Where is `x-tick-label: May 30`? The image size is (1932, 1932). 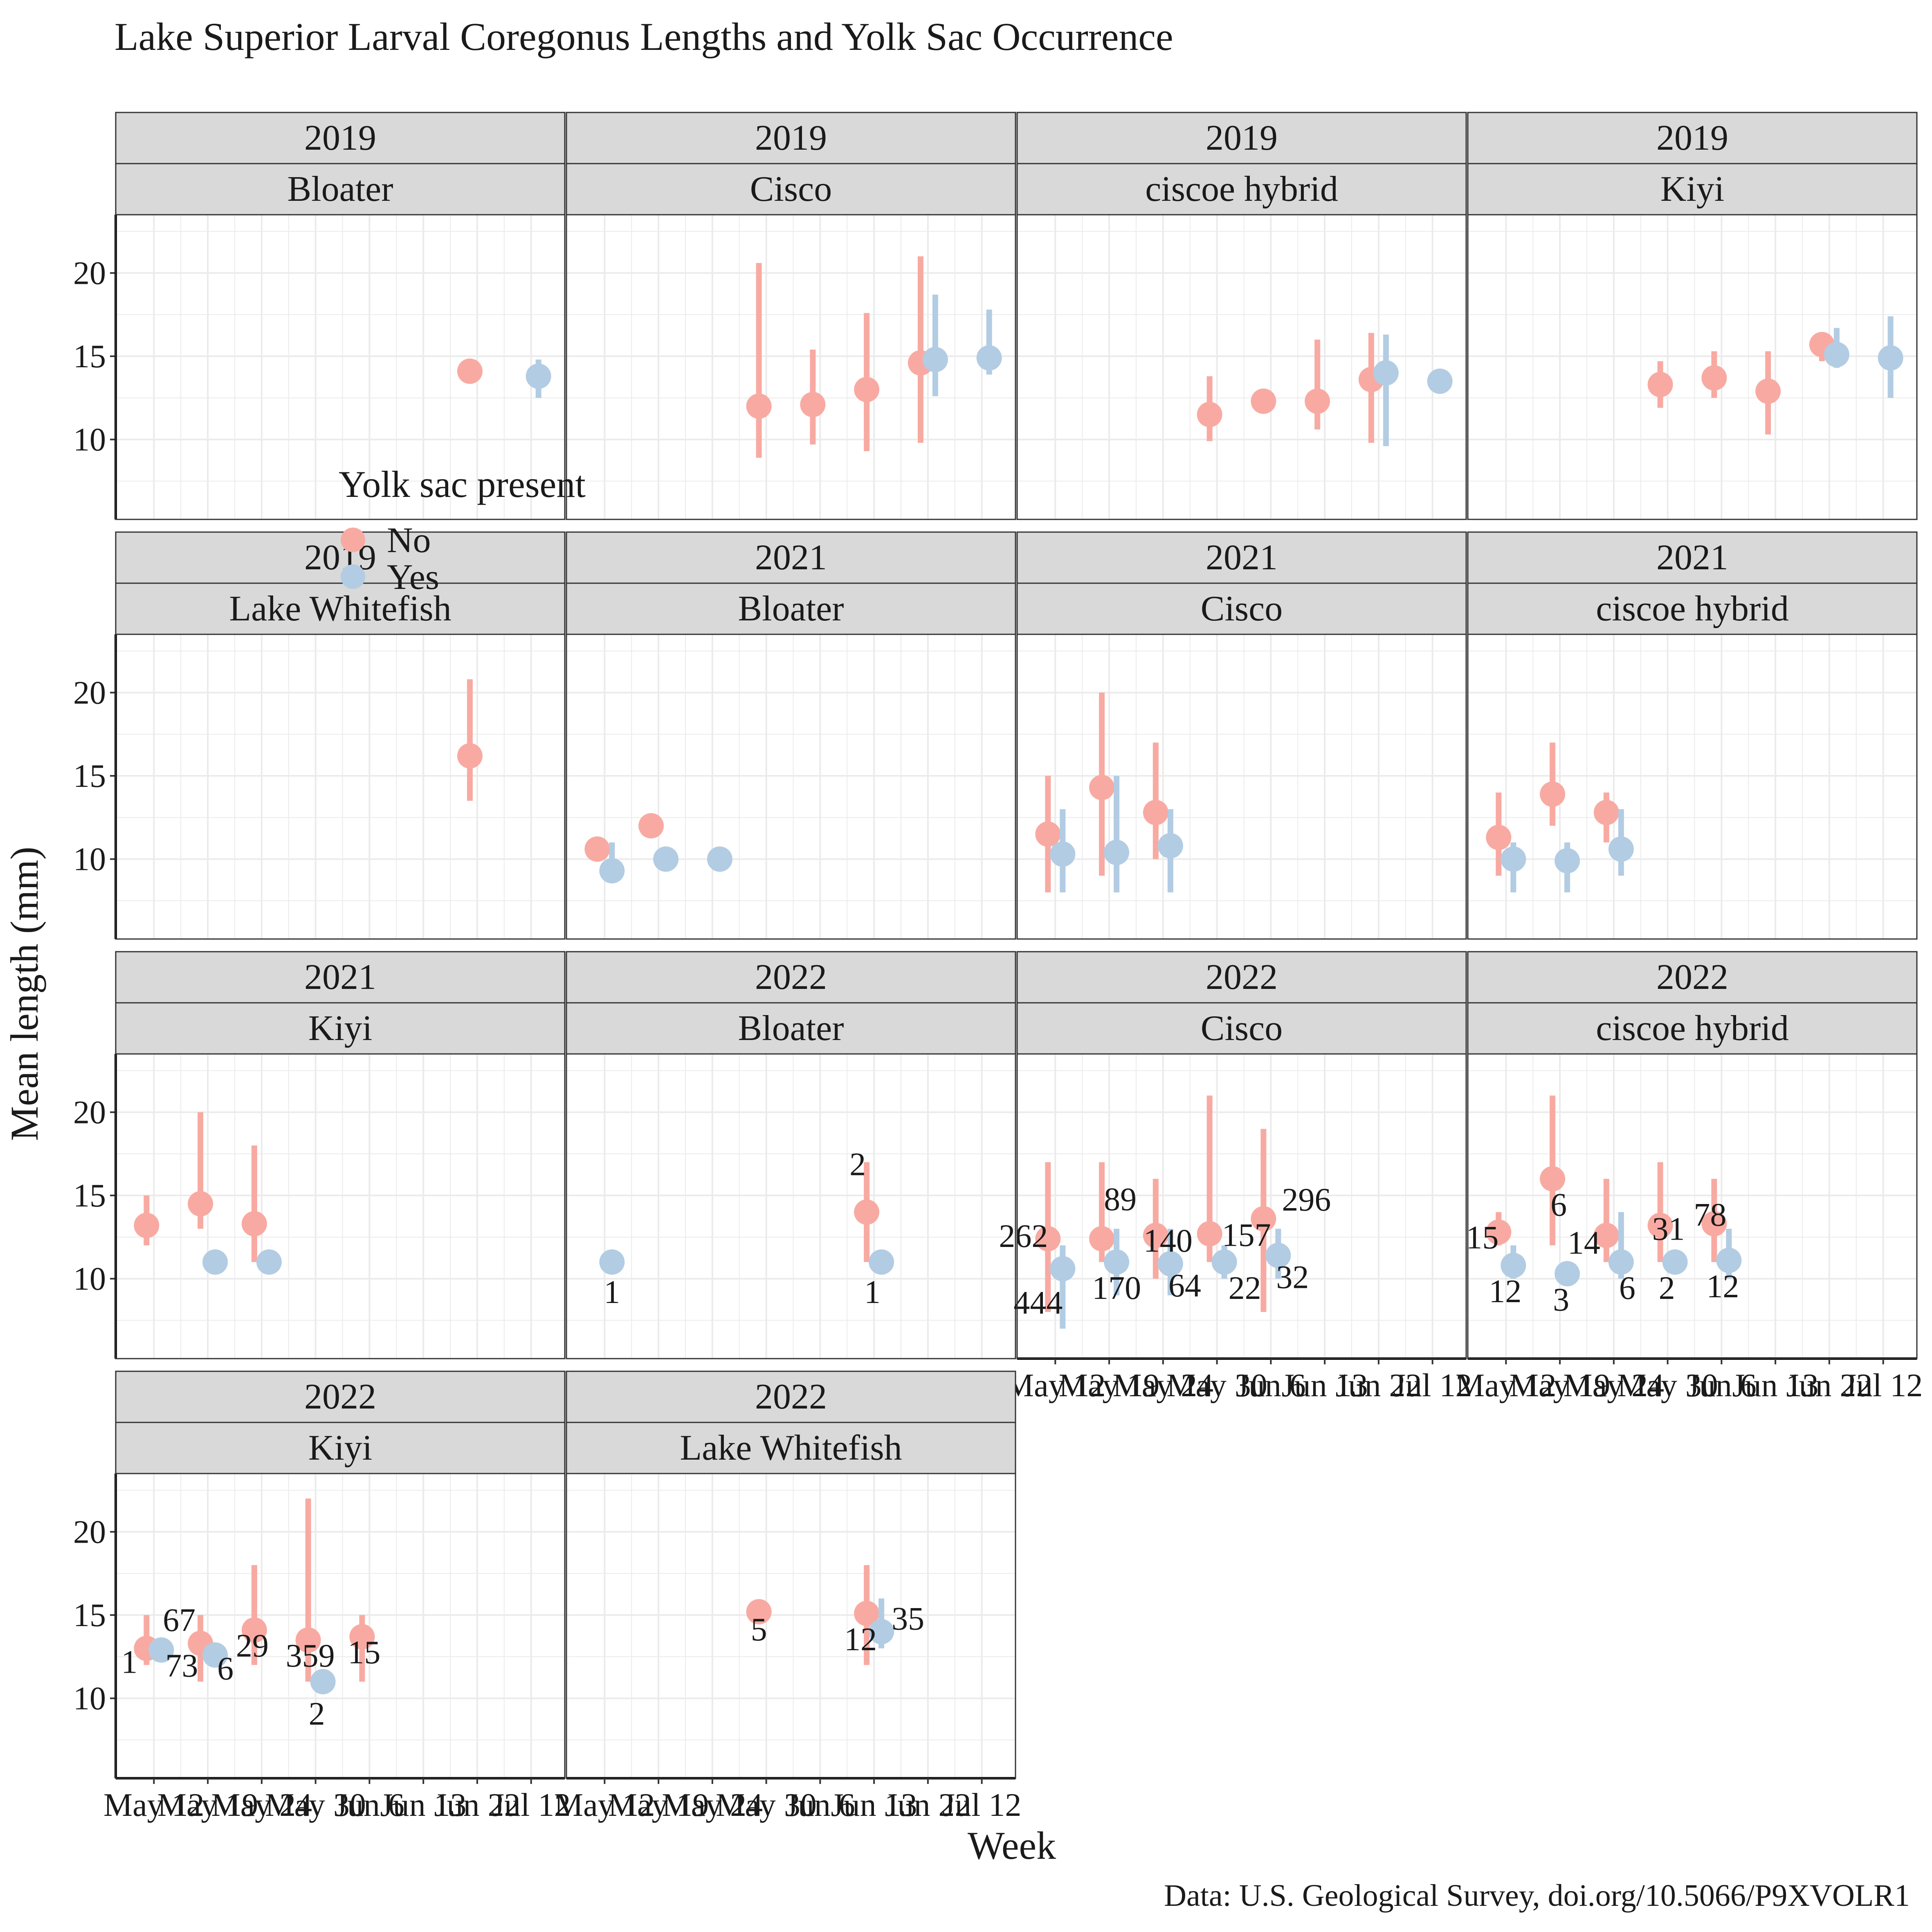 x-tick-label: May 30 is located at coordinates (1668, 1386).